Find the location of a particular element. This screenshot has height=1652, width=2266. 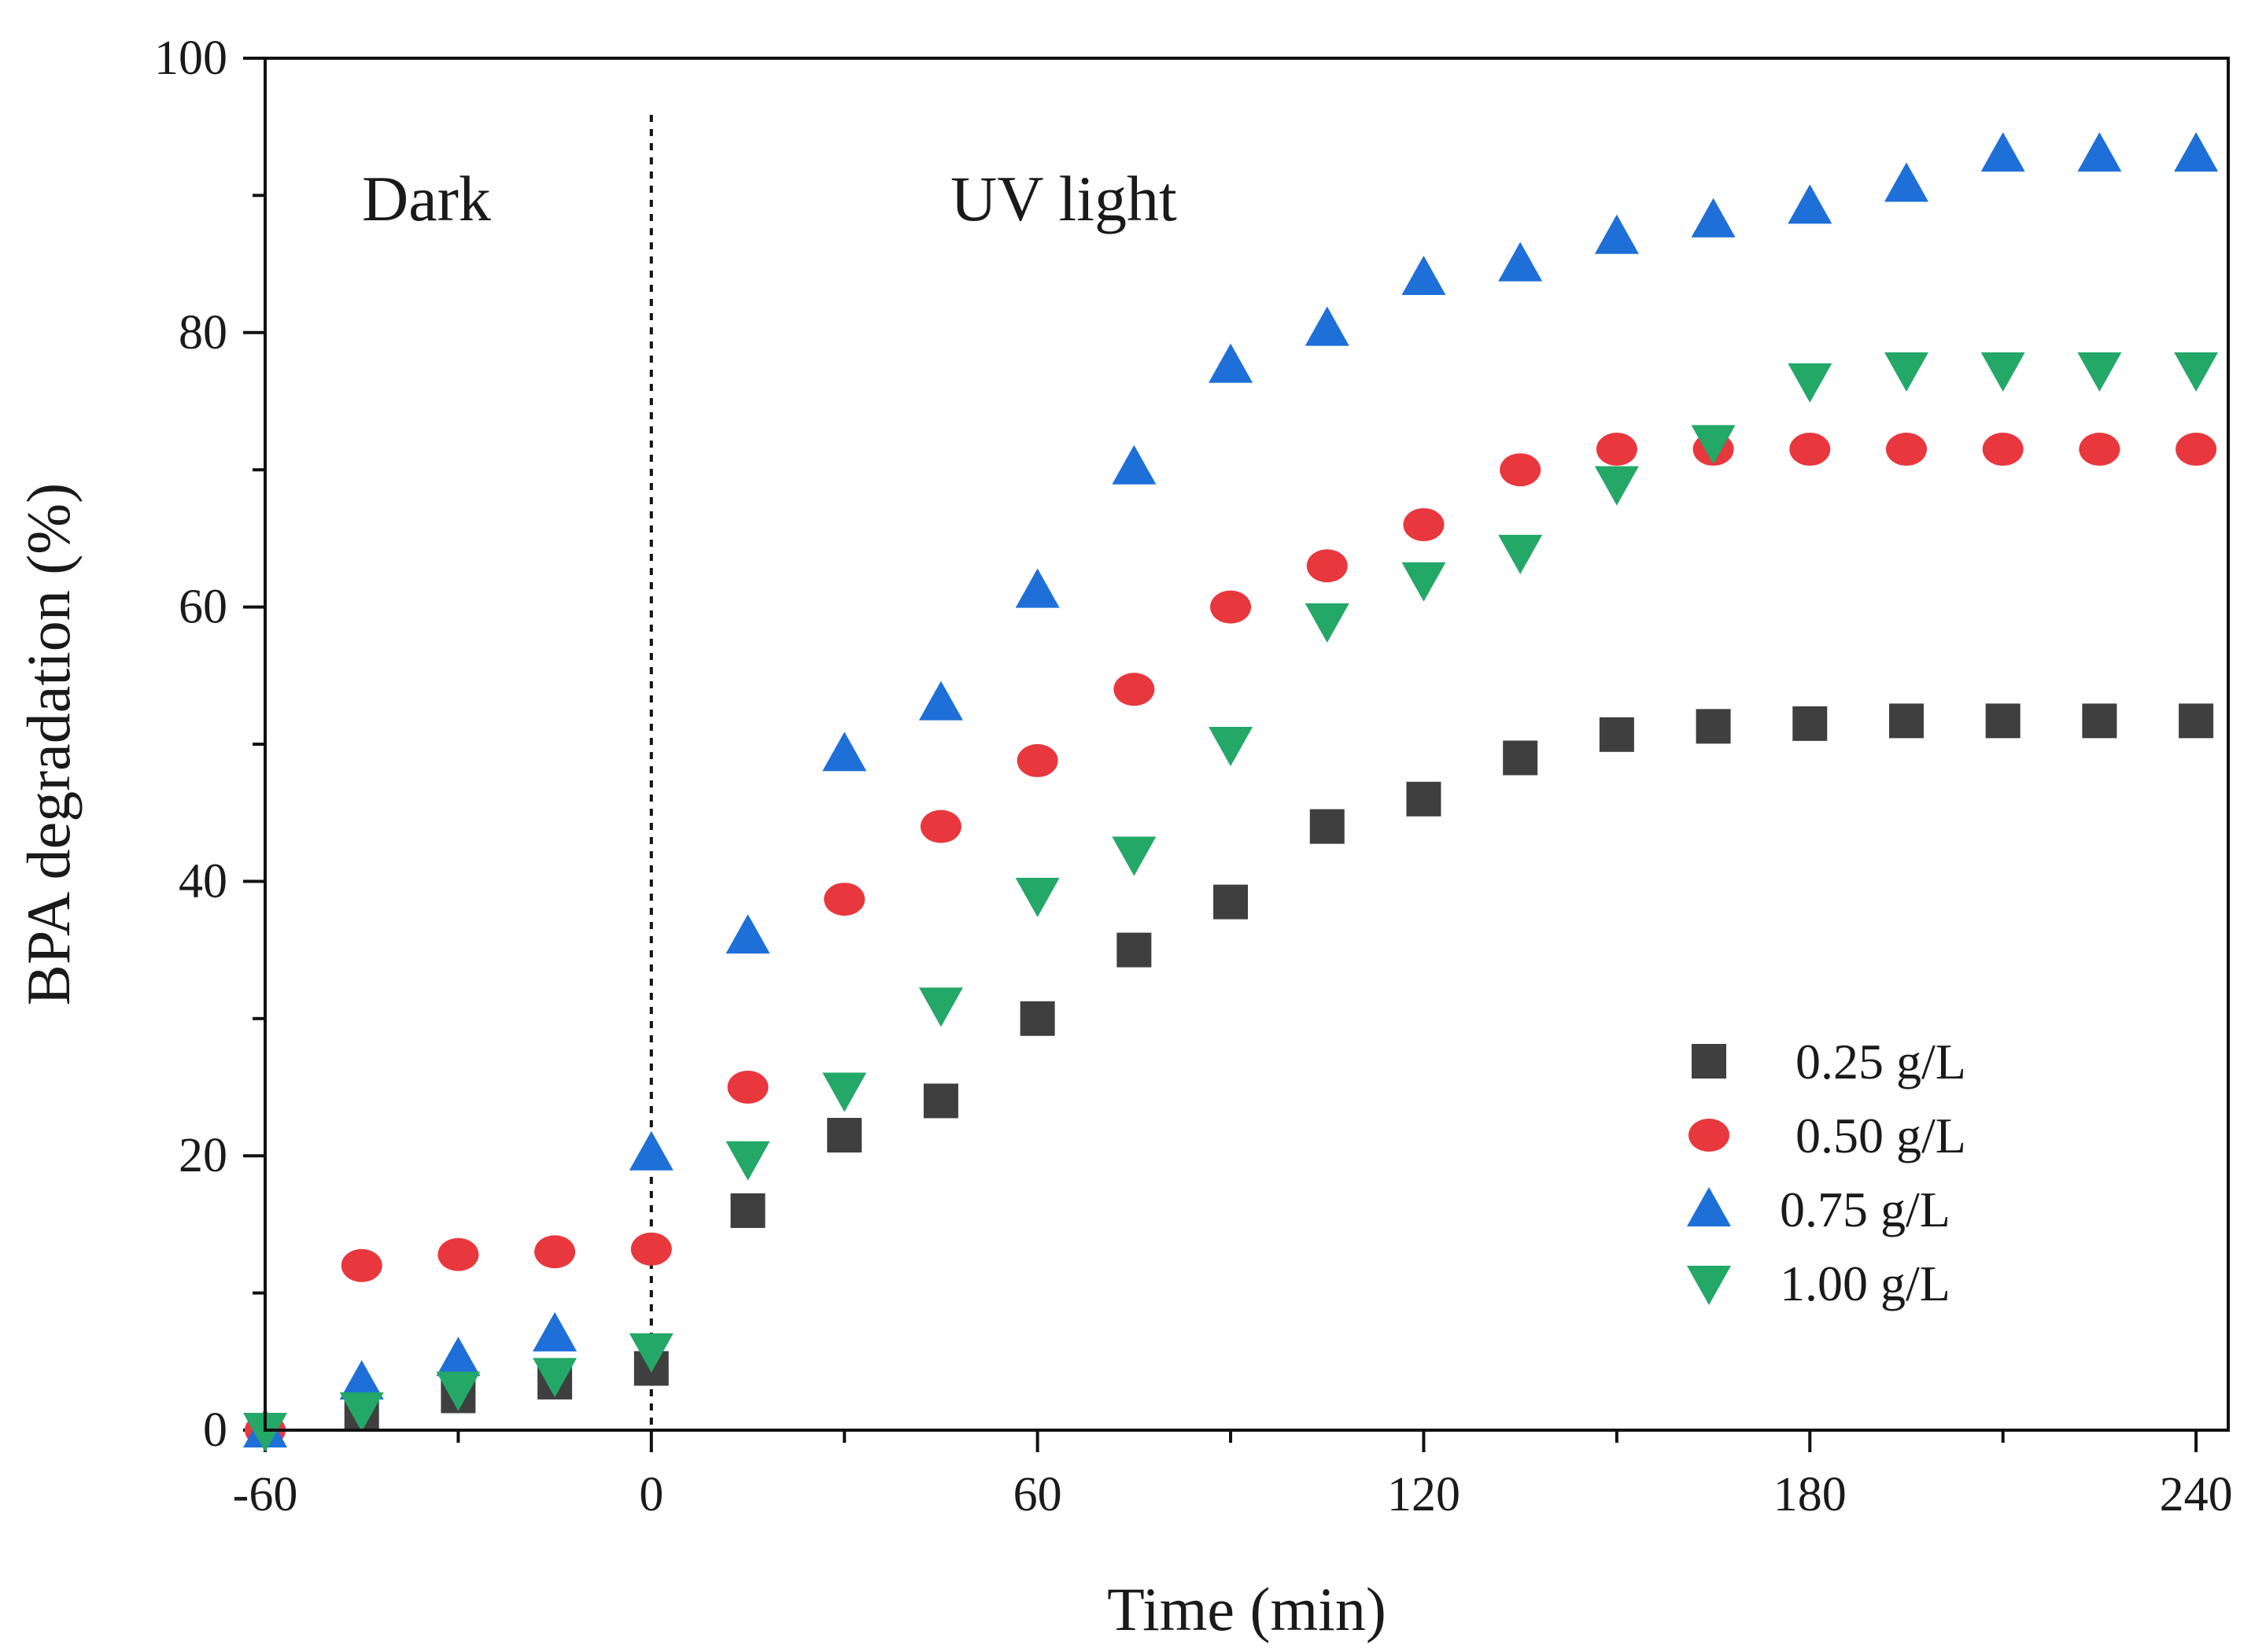

legend-marker-circle-icon is located at coordinates (1708, 1135).